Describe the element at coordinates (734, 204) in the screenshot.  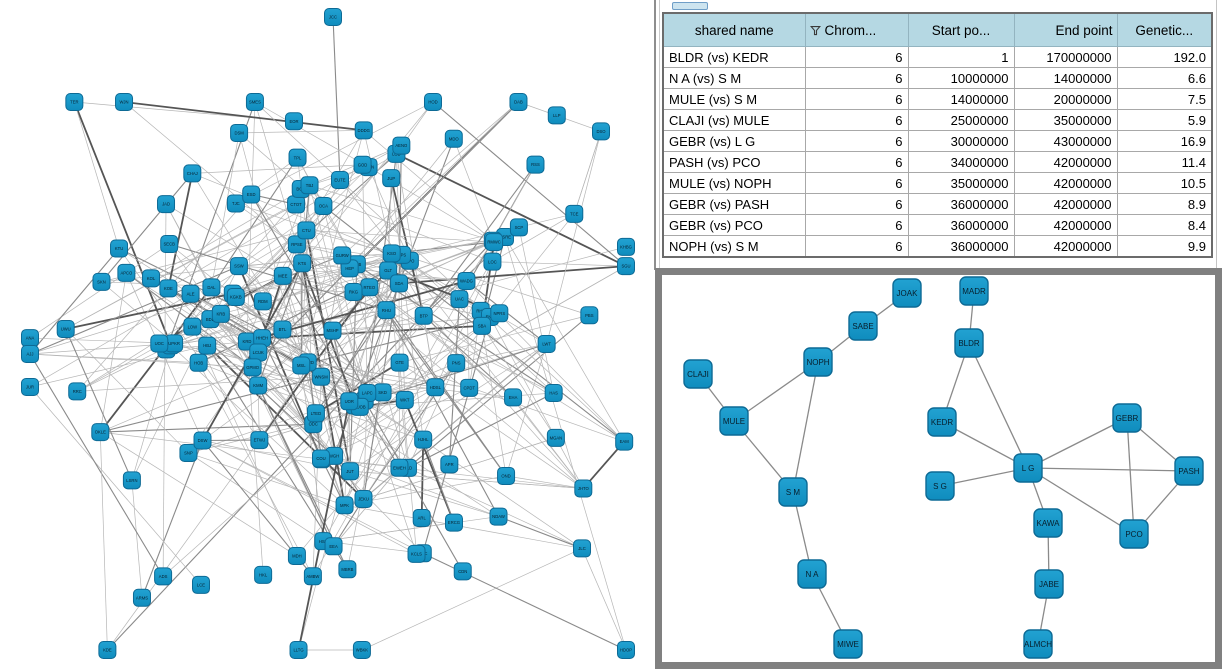
I see `table-cell: GEBR (vs) PASH` at that location.